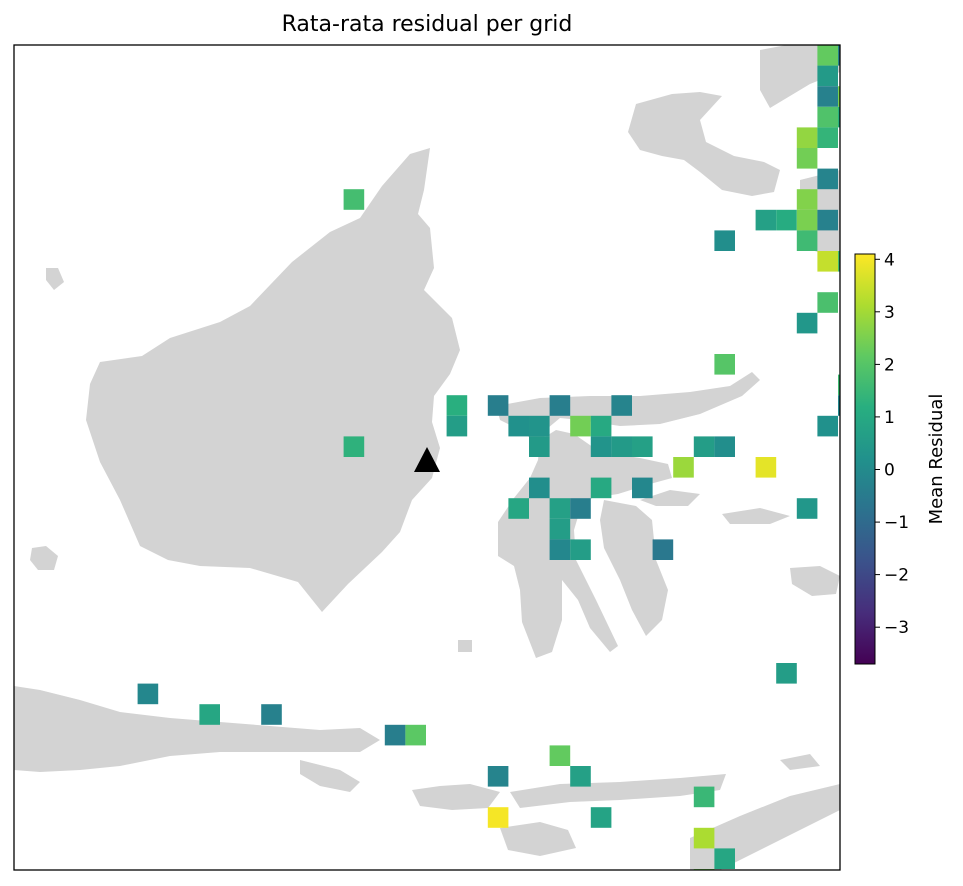  What do you see at coordinates (465, 646) in the screenshot?
I see `center-small-island` at bounding box center [465, 646].